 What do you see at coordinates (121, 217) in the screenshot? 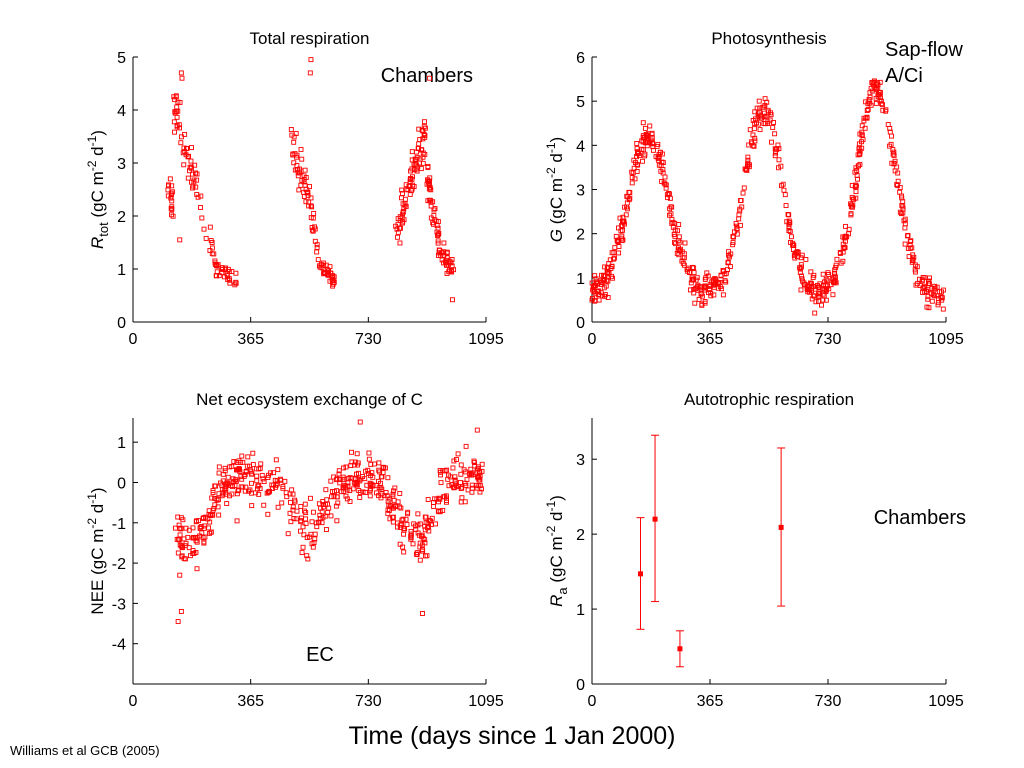
I see `y-tick-label: 2` at bounding box center [121, 217].